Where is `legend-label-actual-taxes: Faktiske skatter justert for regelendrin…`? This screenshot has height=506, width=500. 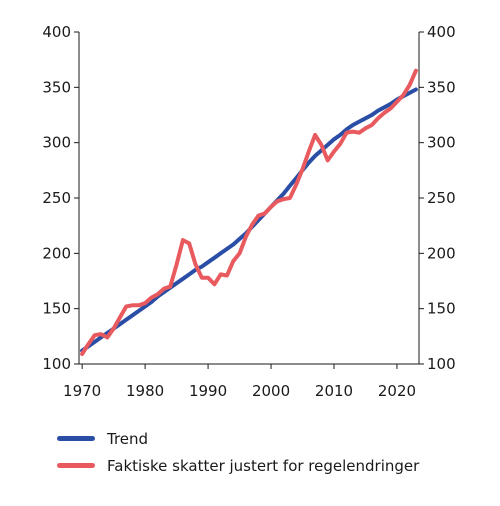
legend-label-actual-taxes: Faktiske skatter justert for regelendrin… is located at coordinates (263, 465).